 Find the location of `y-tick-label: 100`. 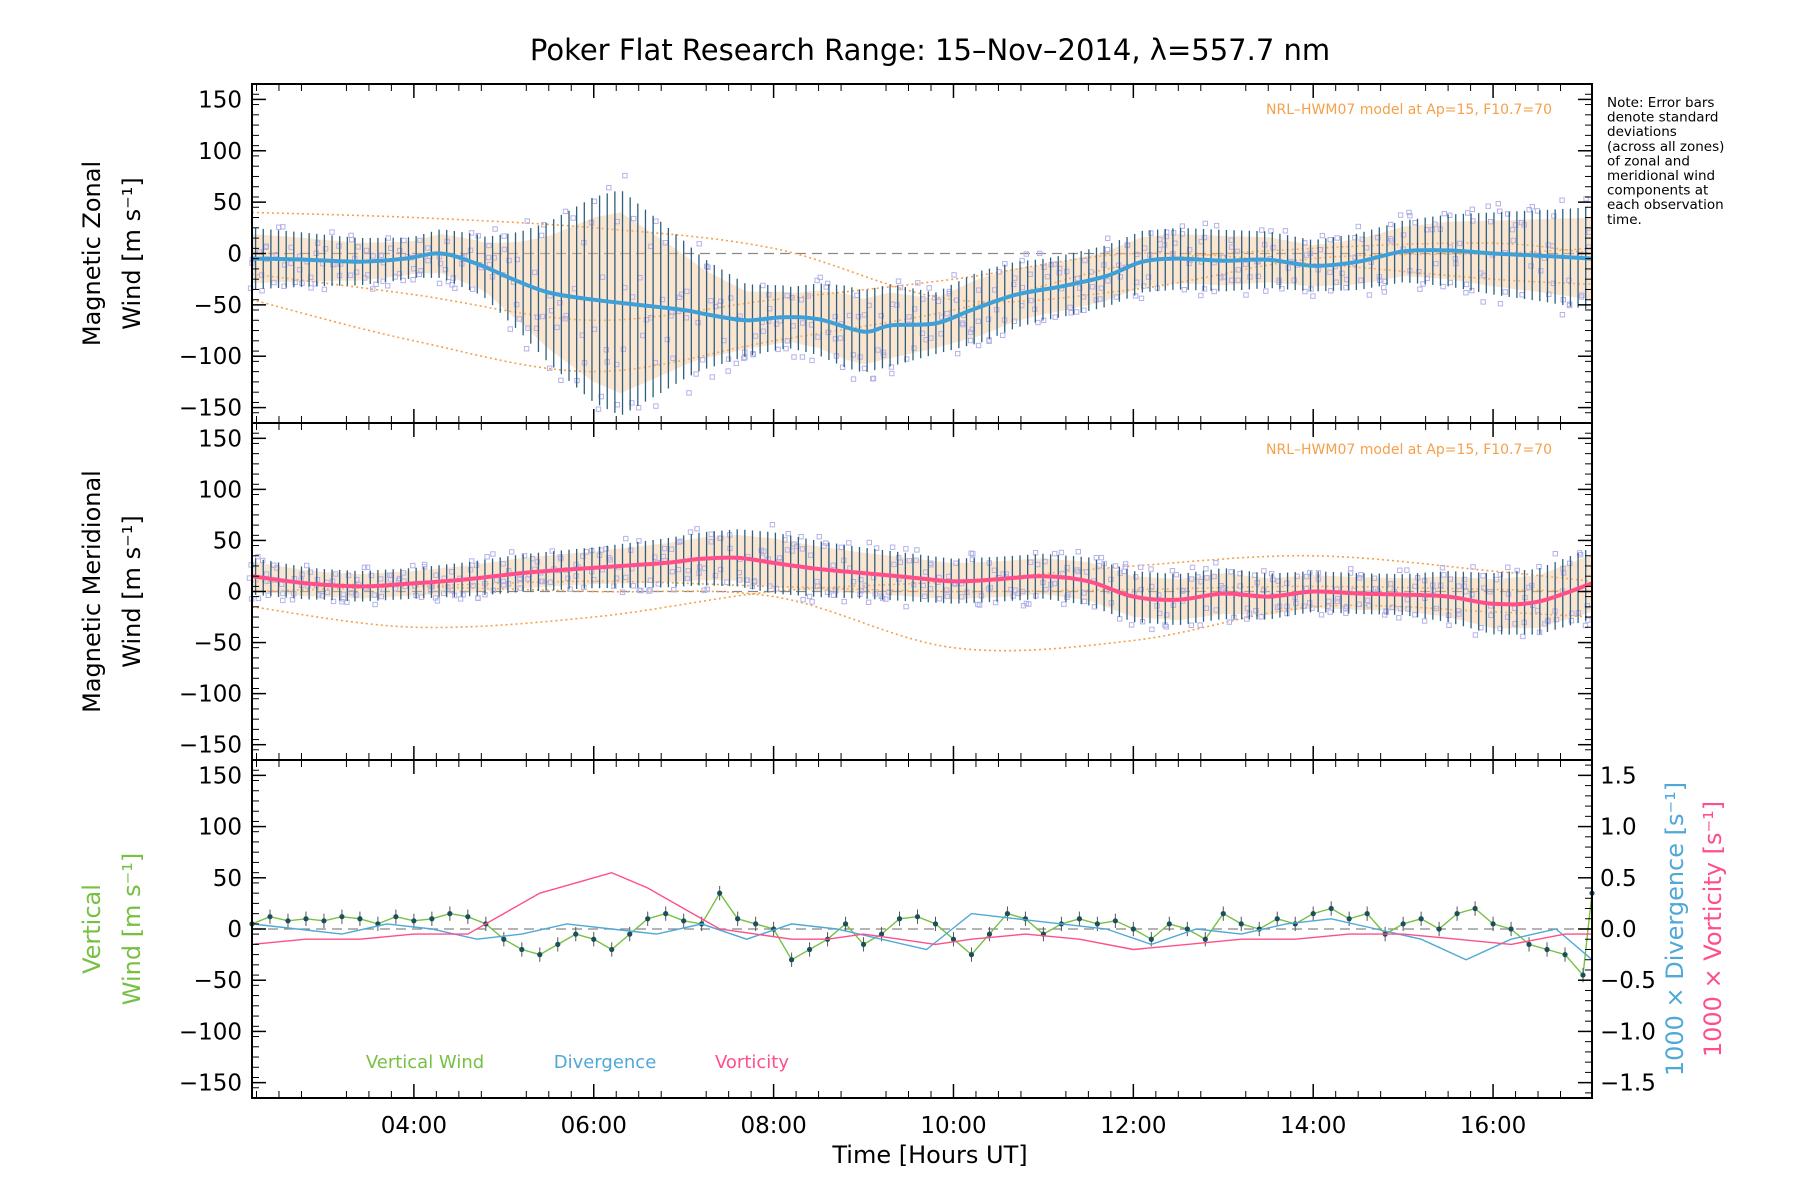

y-tick-label: 100 is located at coordinates (220, 490).